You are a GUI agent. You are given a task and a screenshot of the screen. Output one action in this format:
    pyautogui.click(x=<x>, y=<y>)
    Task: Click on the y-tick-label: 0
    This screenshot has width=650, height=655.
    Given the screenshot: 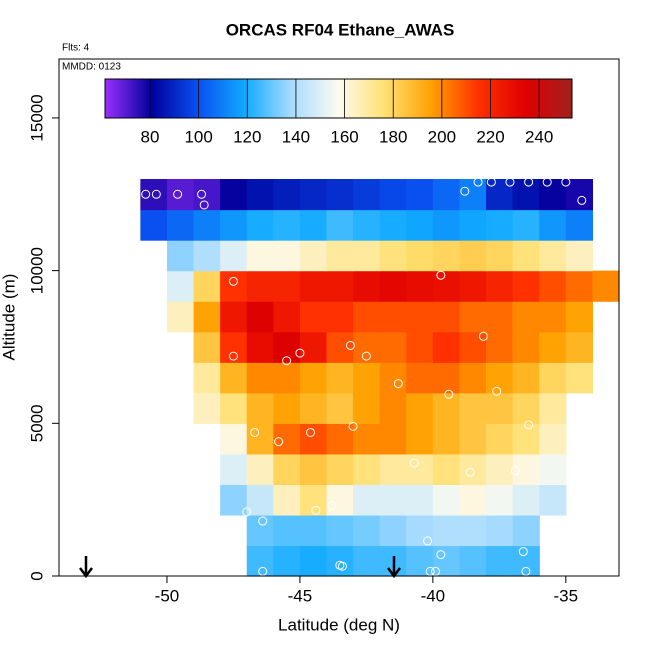 What is the action you would take?
    pyautogui.click(x=36, y=575)
    